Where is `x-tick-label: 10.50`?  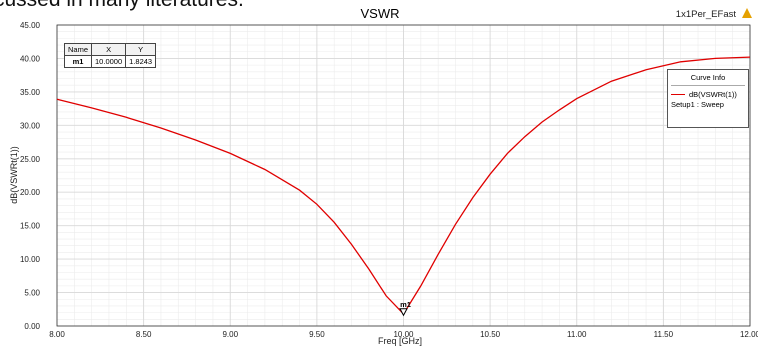 x-tick-label: 10.50 is located at coordinates (490, 334).